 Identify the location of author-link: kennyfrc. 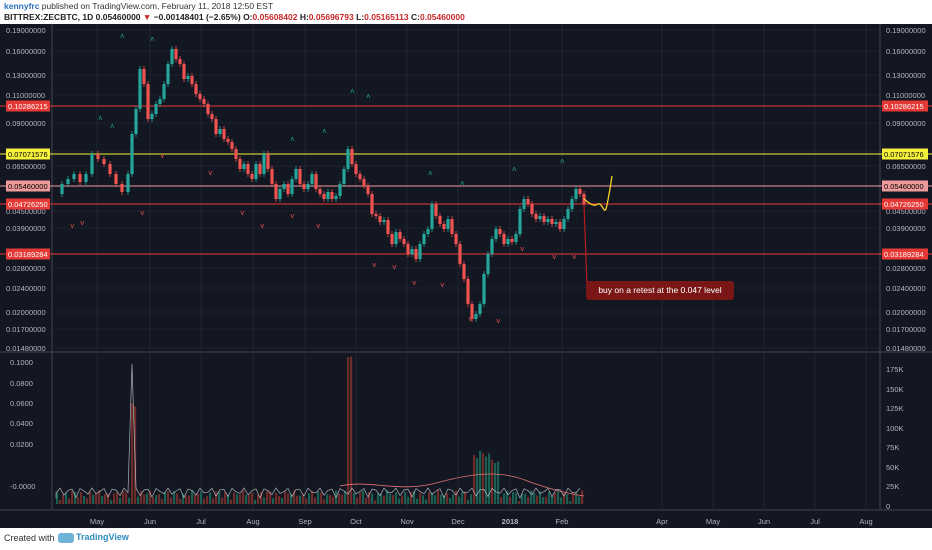
(22, 6).